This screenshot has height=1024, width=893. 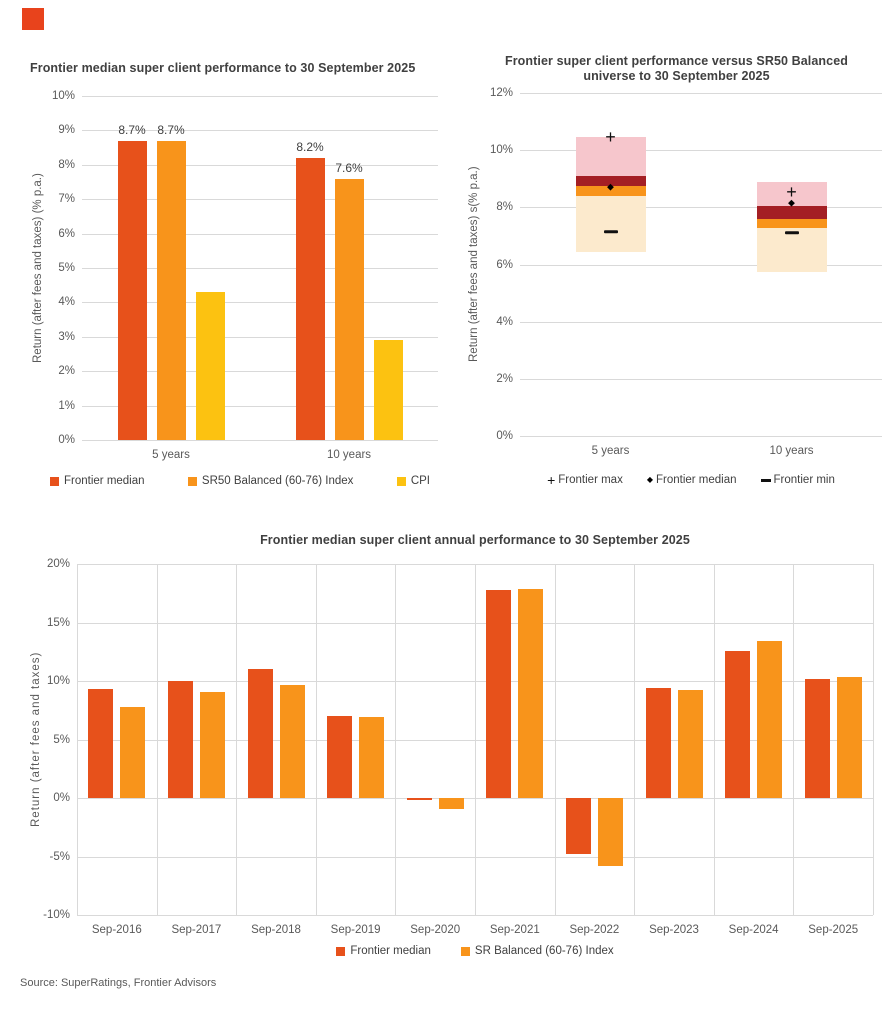 I want to click on y-tick-label: 9%, so click(x=66, y=130).